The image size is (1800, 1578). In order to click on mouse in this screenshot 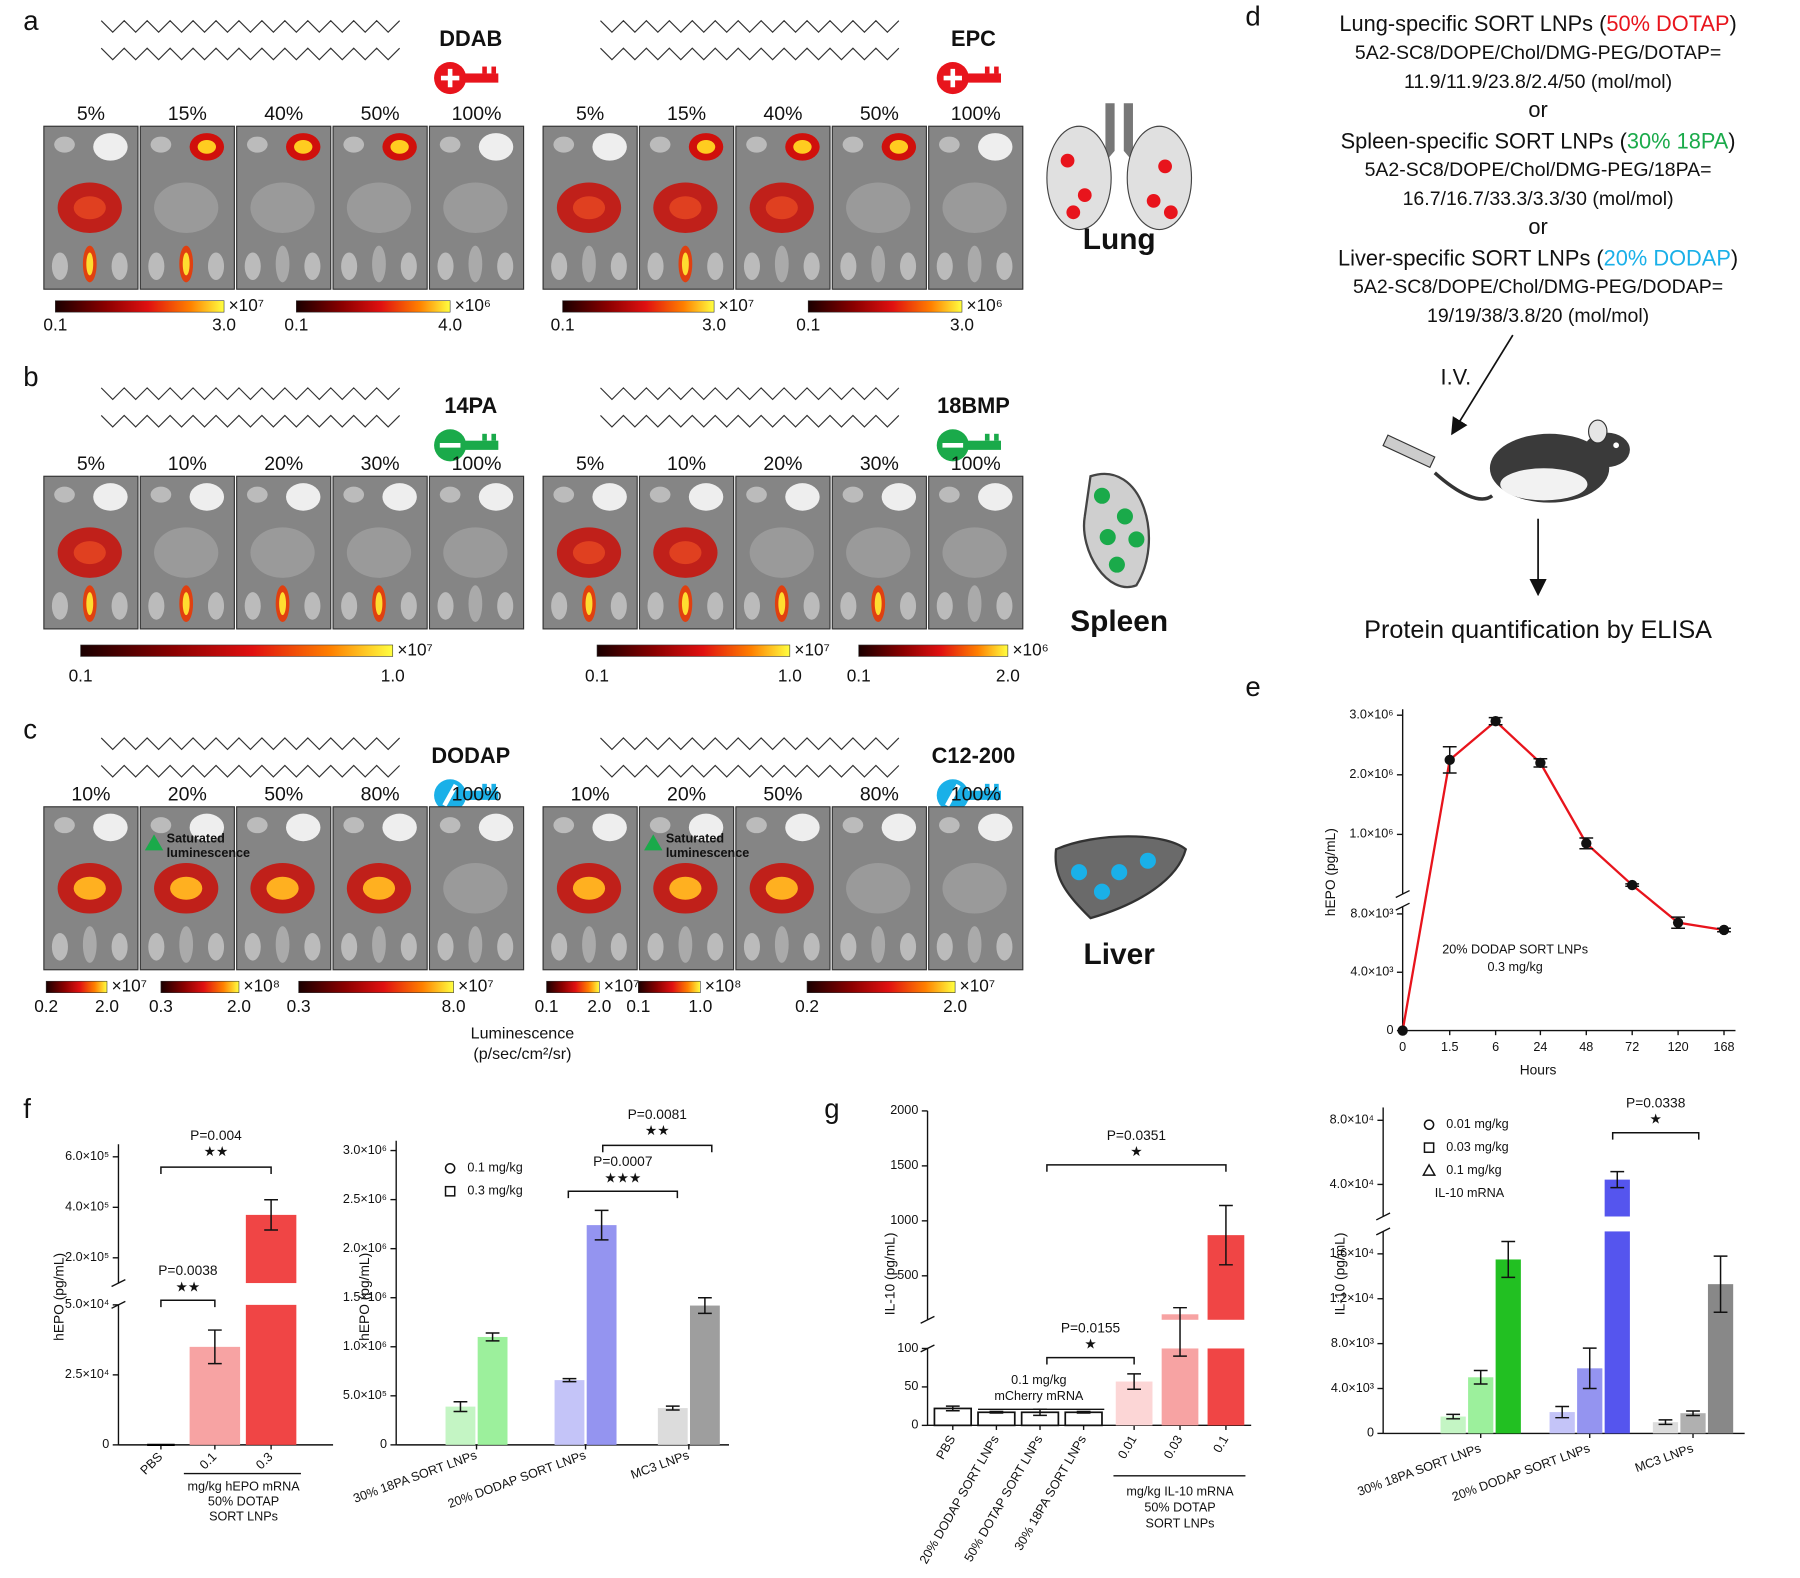, I will do `click(1506, 461)`.